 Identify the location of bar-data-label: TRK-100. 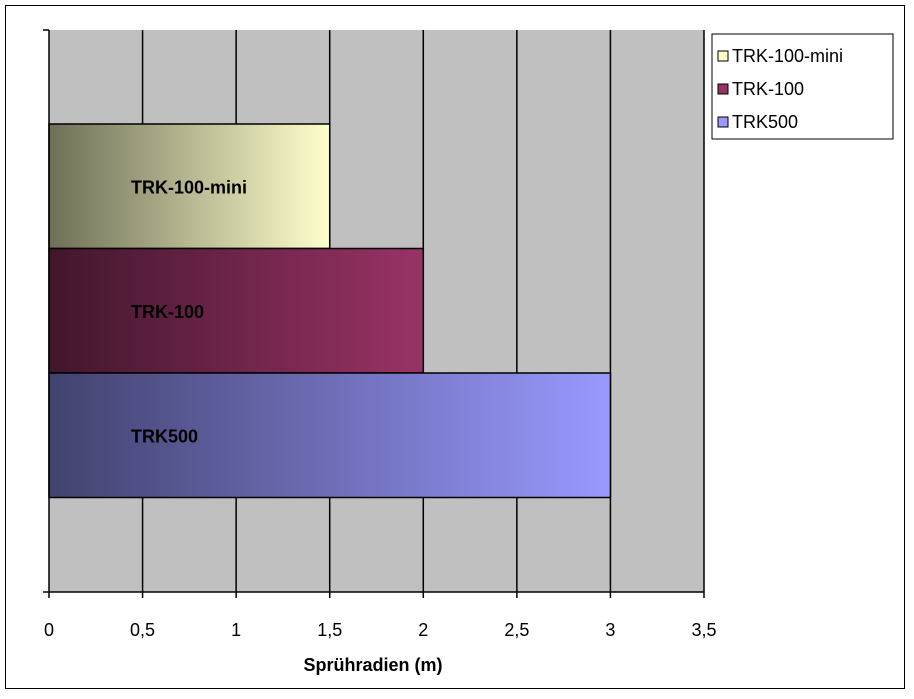
(167, 312).